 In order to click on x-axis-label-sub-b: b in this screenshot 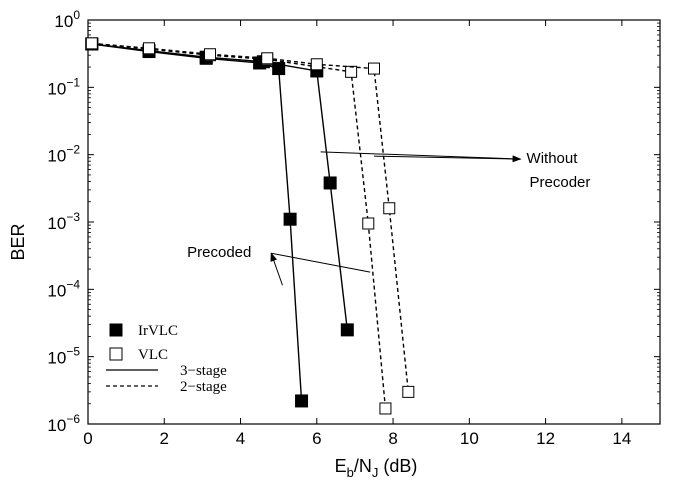, I will do `click(350, 472)`.